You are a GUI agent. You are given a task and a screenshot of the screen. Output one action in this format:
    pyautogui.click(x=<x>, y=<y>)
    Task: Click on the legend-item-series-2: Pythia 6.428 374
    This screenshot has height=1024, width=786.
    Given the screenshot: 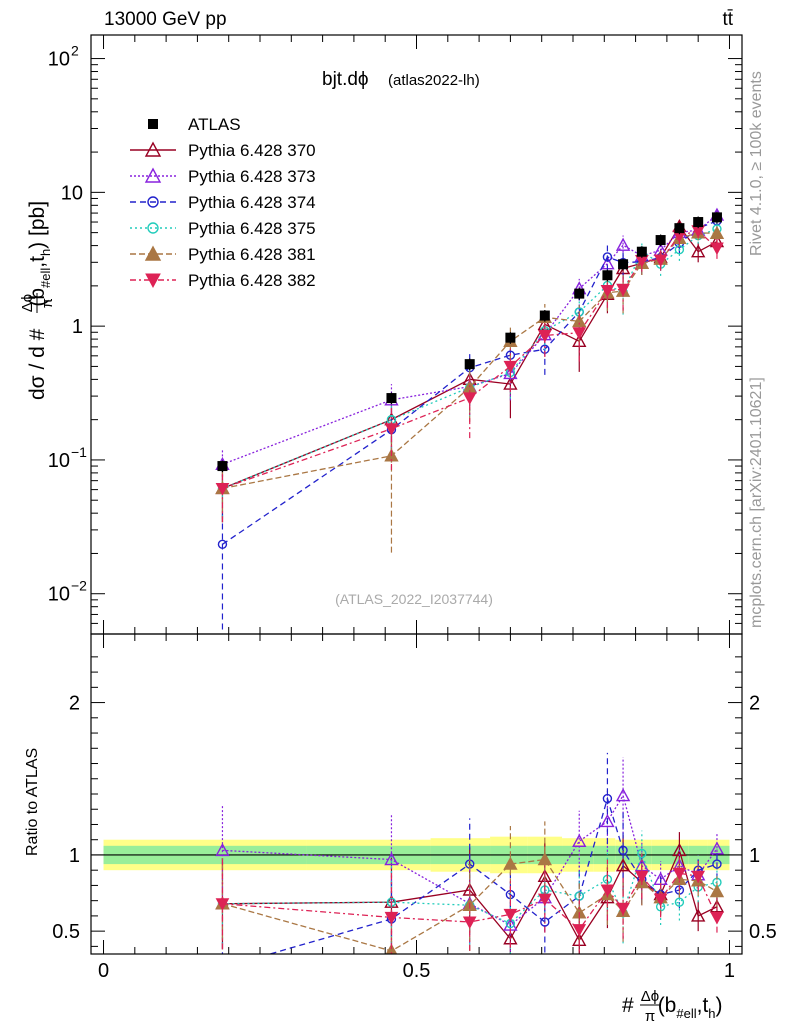 What is the action you would take?
    pyautogui.click(x=223, y=202)
    